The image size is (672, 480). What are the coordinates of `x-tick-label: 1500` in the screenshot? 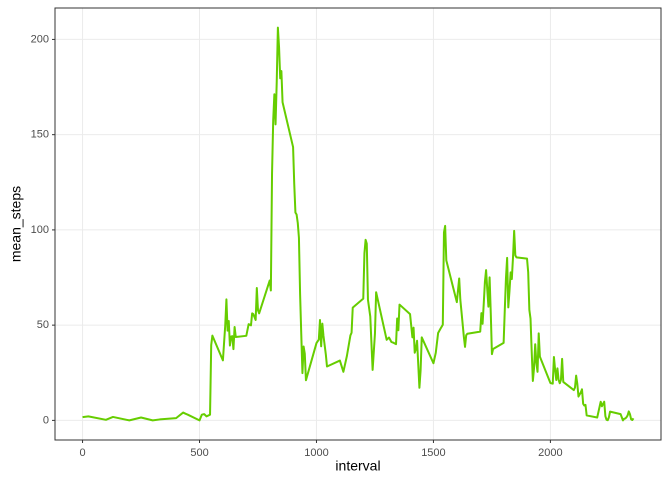 It's located at (433, 453).